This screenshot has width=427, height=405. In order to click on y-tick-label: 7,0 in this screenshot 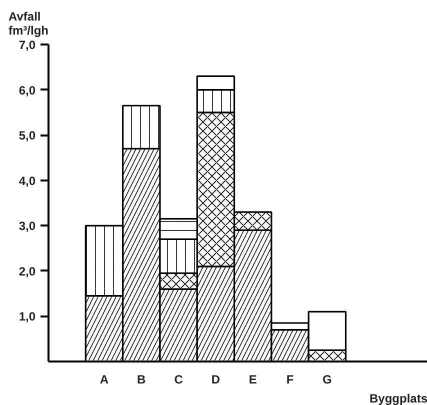, I will do `click(27, 45)`.